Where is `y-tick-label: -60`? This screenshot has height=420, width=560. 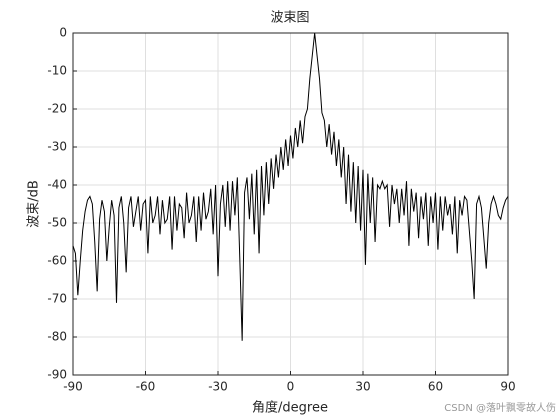 y-tick-label: -60 is located at coordinates (57, 261).